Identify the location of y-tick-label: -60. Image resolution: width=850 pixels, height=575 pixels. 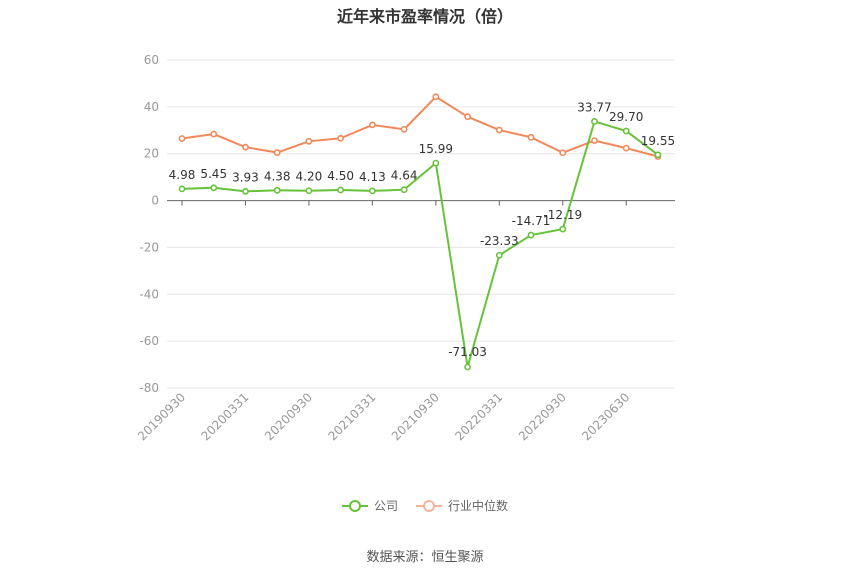
(149, 341).